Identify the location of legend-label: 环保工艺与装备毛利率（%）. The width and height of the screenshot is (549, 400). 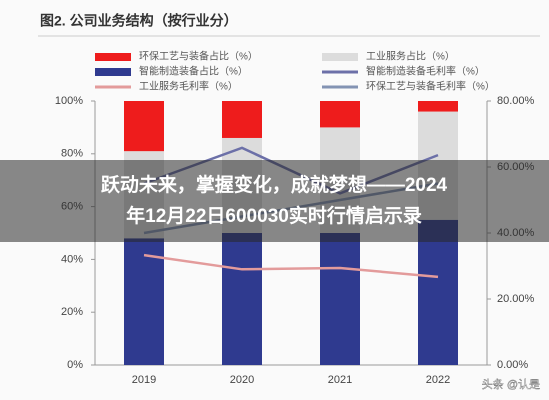
(430, 86).